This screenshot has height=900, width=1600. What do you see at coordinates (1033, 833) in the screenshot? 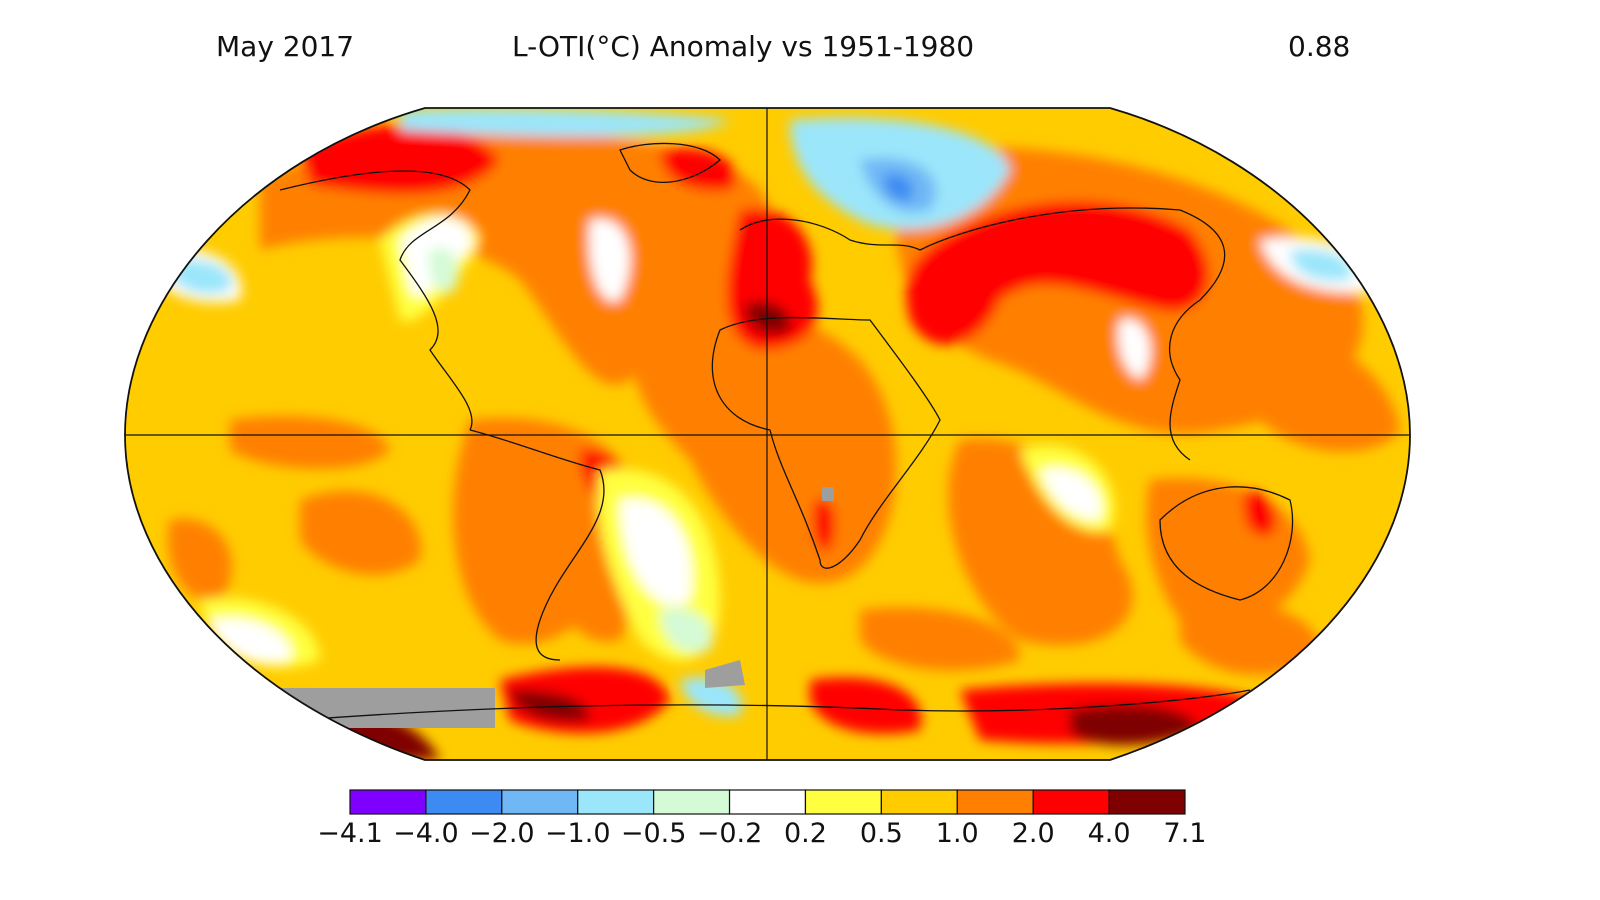
I see `colorbar-tick-label: 2.0` at bounding box center [1033, 833].